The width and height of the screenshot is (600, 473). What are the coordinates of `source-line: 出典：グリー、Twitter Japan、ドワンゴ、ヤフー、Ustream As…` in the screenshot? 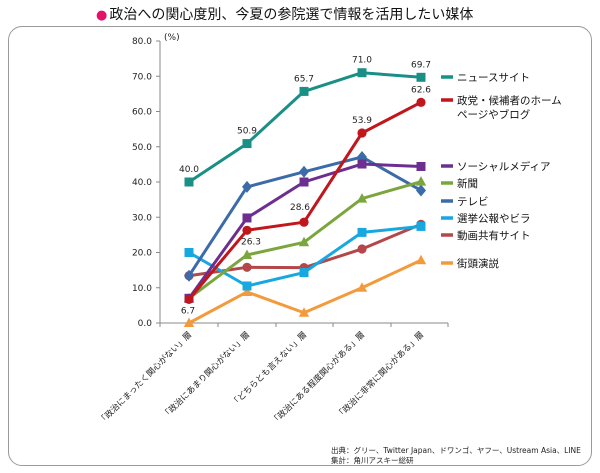 It's located at (456, 450).